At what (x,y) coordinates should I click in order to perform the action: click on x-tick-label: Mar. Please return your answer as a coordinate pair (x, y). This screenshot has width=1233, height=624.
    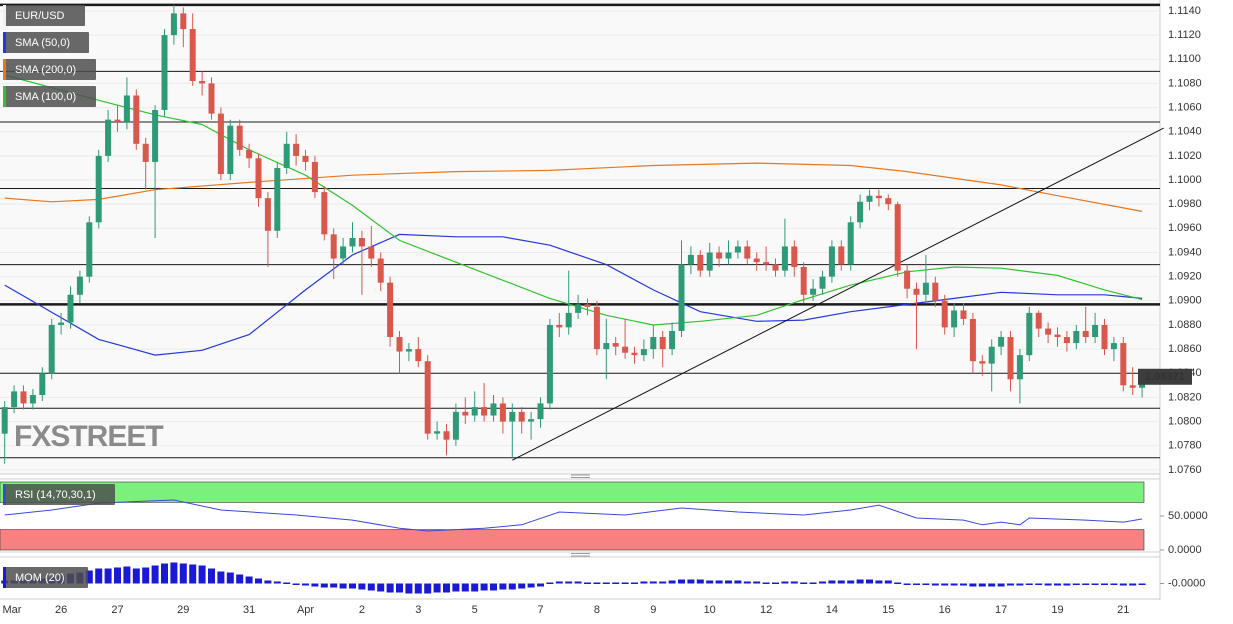
    Looking at the image, I should click on (12, 610).